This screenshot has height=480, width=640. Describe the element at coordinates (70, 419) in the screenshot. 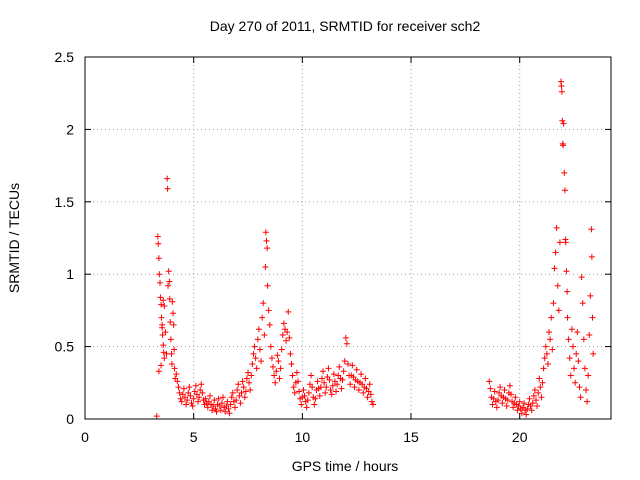

I see `y-tick-label: 0` at that location.